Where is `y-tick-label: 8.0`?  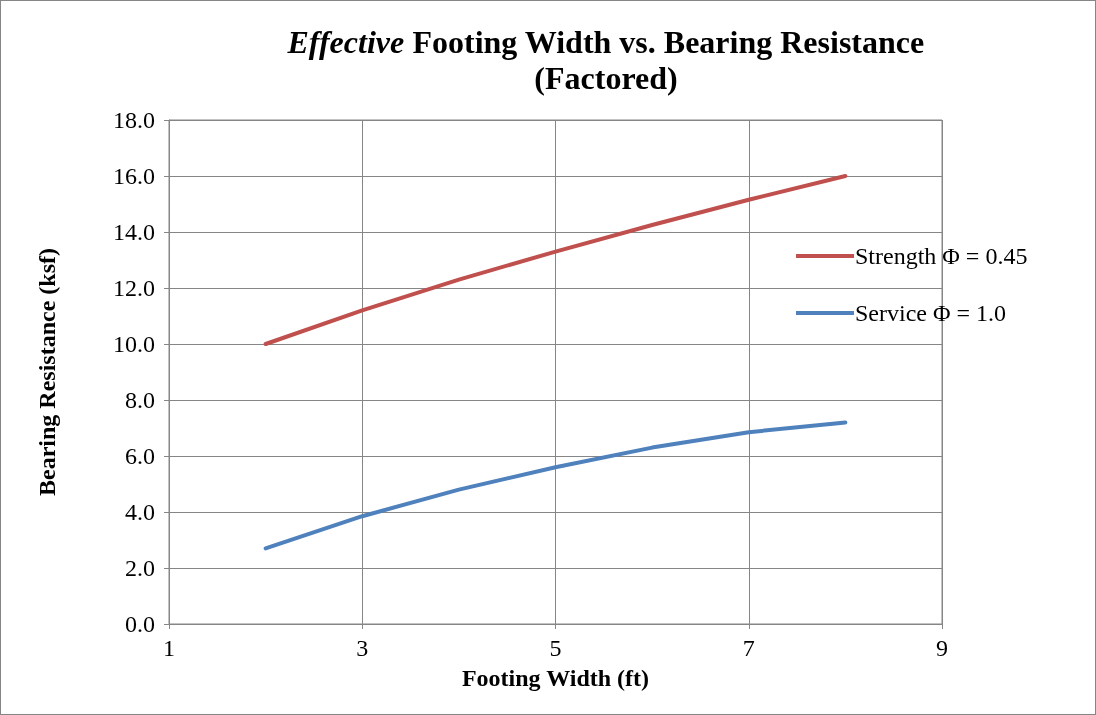 y-tick-label: 8.0 is located at coordinates (140, 400).